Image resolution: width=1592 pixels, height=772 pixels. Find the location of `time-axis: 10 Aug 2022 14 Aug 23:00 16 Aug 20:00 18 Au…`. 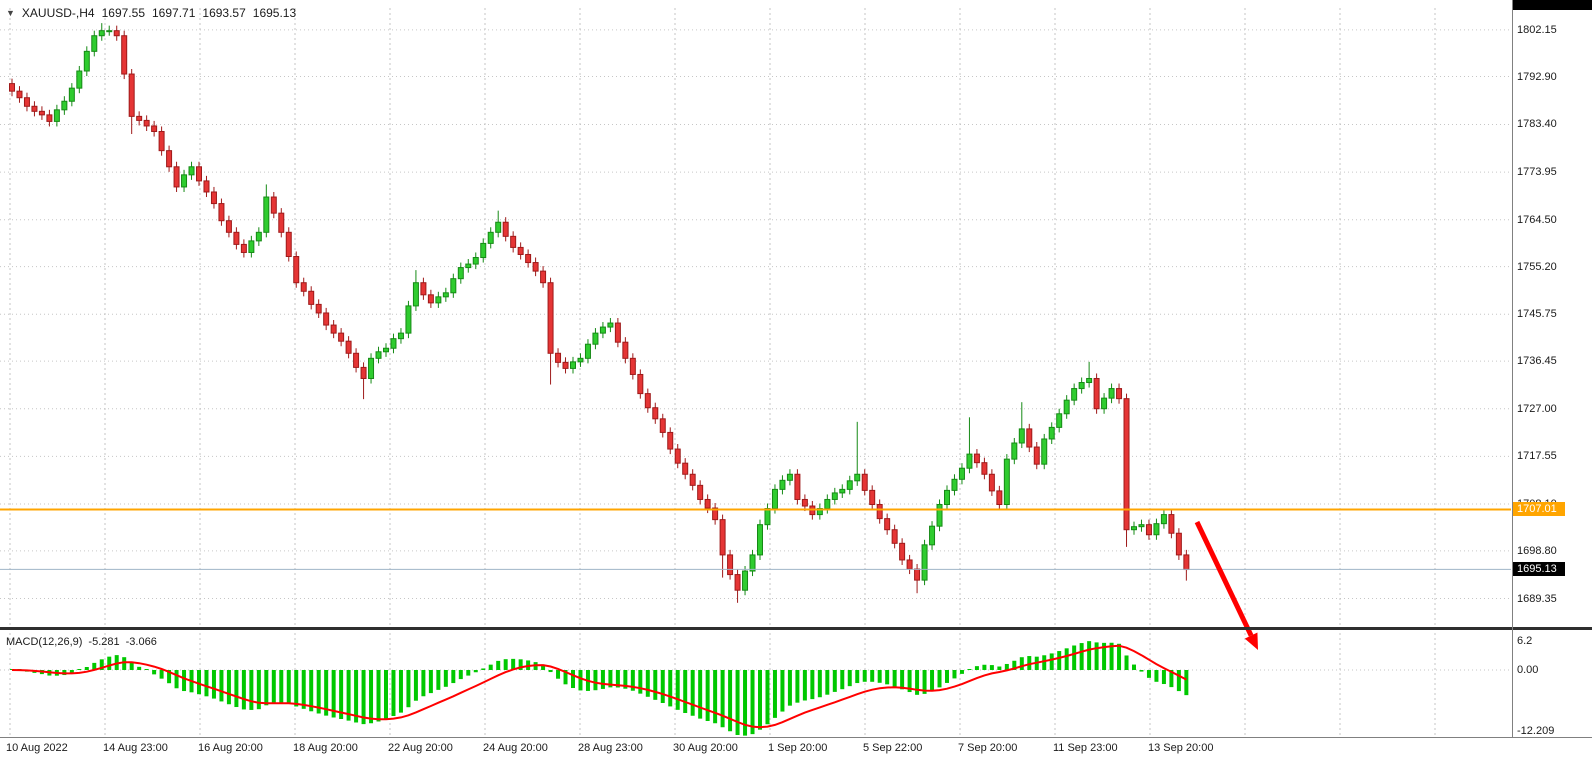

time-axis: 10 Aug 2022 14 Aug 23:00 16 Aug 20:00 18 Au… is located at coordinates (755, 750).